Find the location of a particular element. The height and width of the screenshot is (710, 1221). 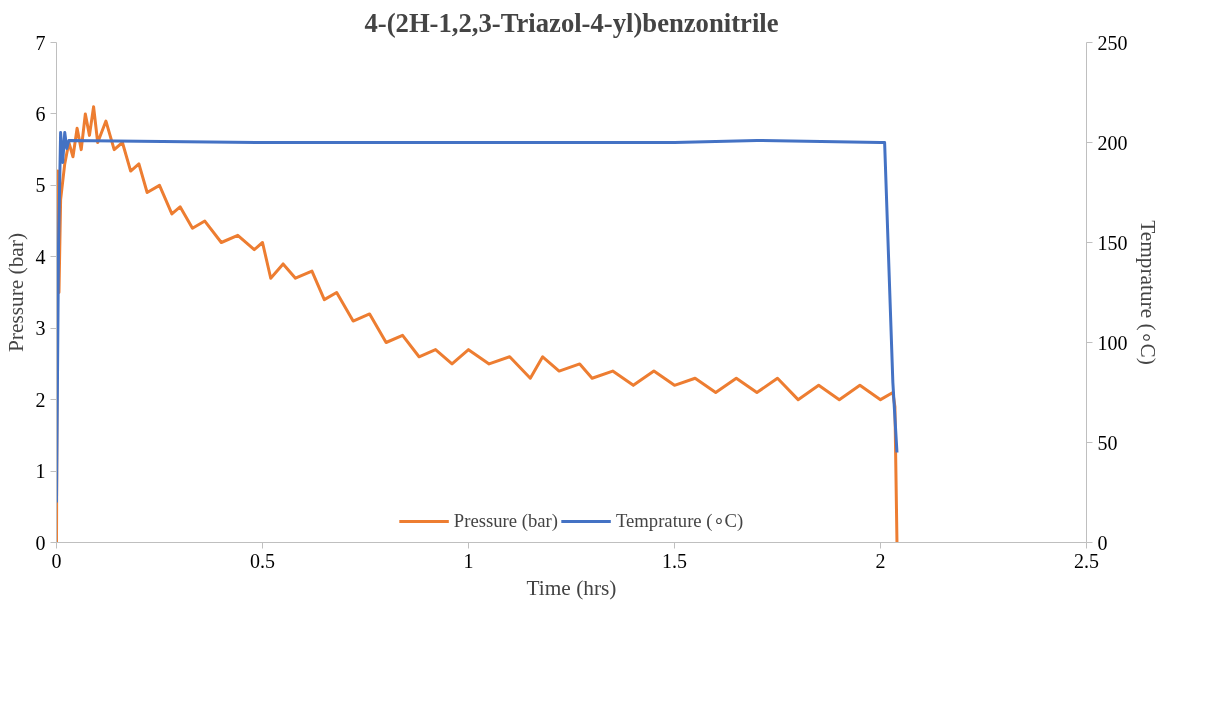

chart-title: 4-(2H-1,2,3-Triazol-4-yl)benzonitrile is located at coordinates (571, 22).